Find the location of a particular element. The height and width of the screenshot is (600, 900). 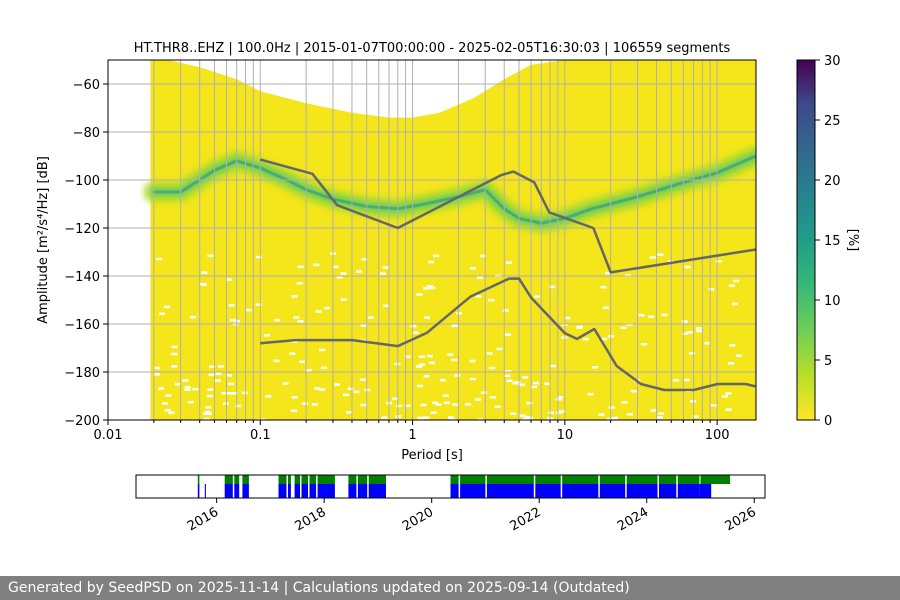

colorbar-gradient is located at coordinates (806, 240).